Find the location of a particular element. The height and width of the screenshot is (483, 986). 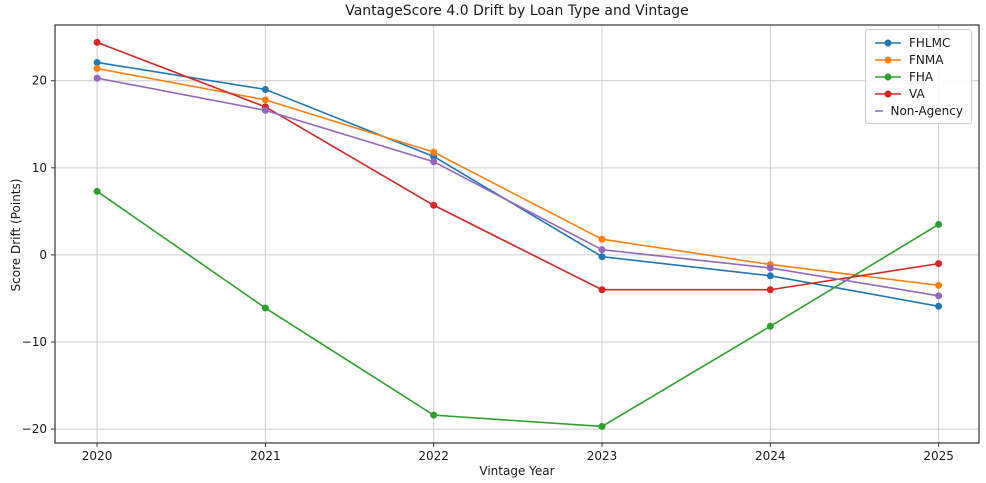

legend-label: VA is located at coordinates (917, 94).